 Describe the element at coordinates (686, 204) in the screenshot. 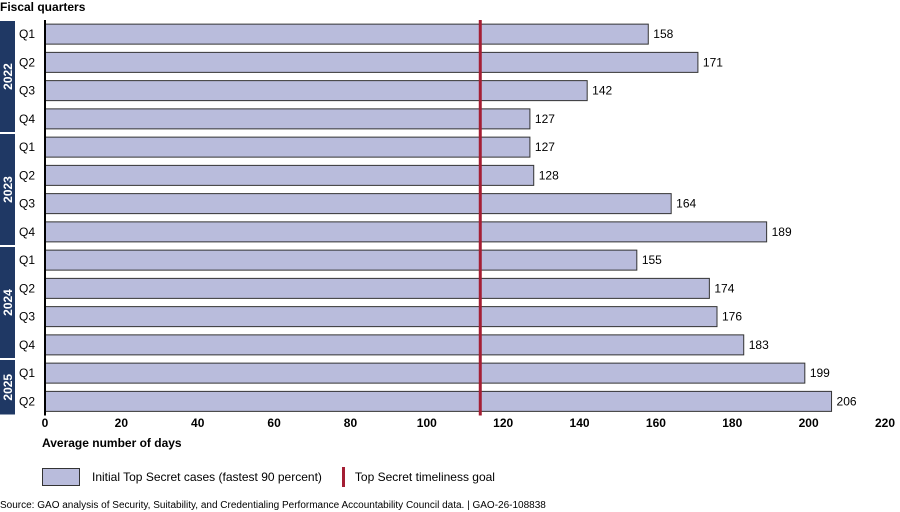

I see `value-label: 164` at that location.